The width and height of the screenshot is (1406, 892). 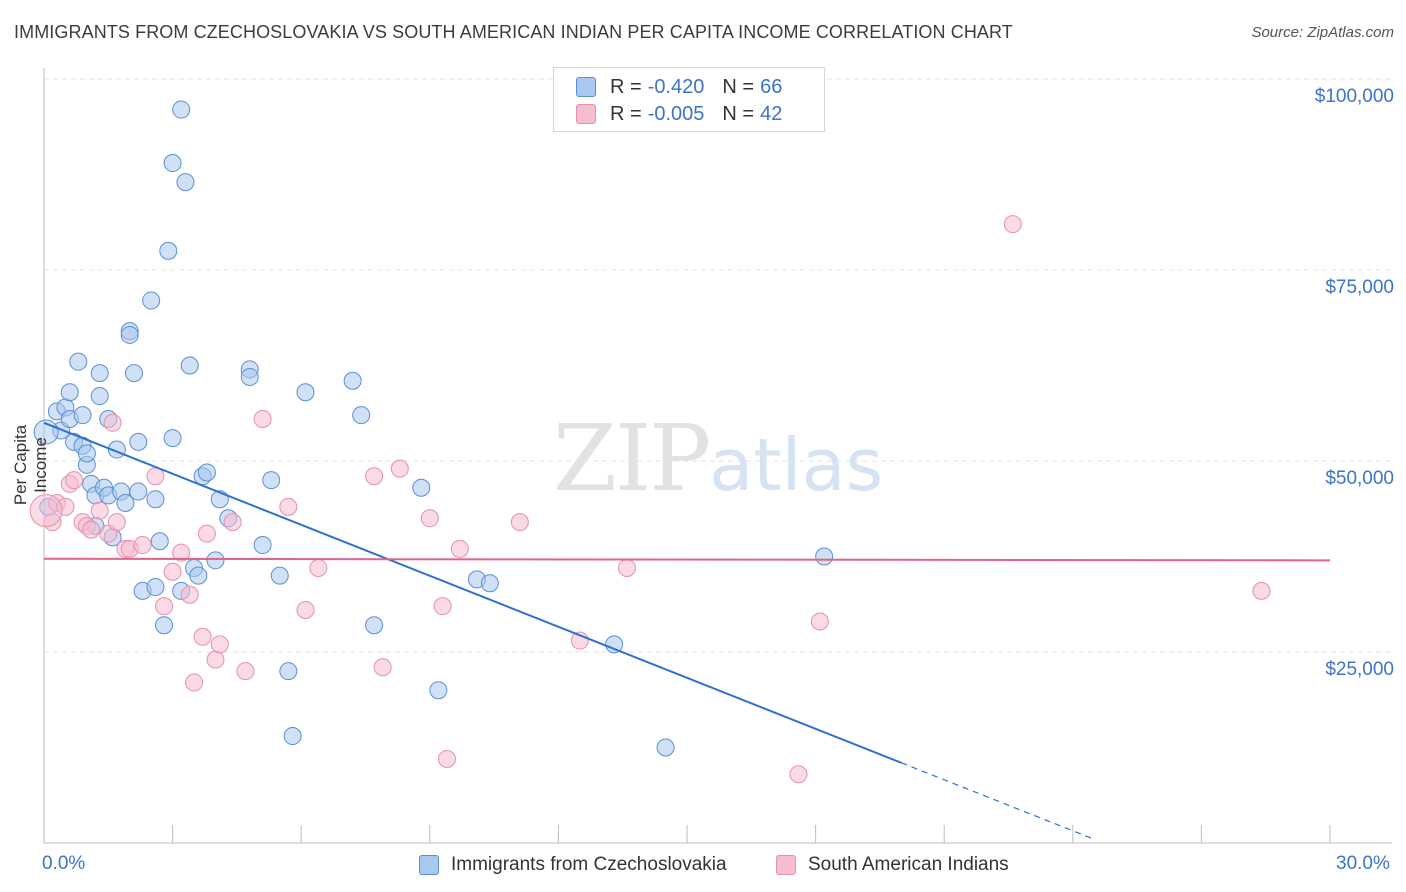 I want to click on y-axis-title: Per Capita Income, so click(x=30, y=465).